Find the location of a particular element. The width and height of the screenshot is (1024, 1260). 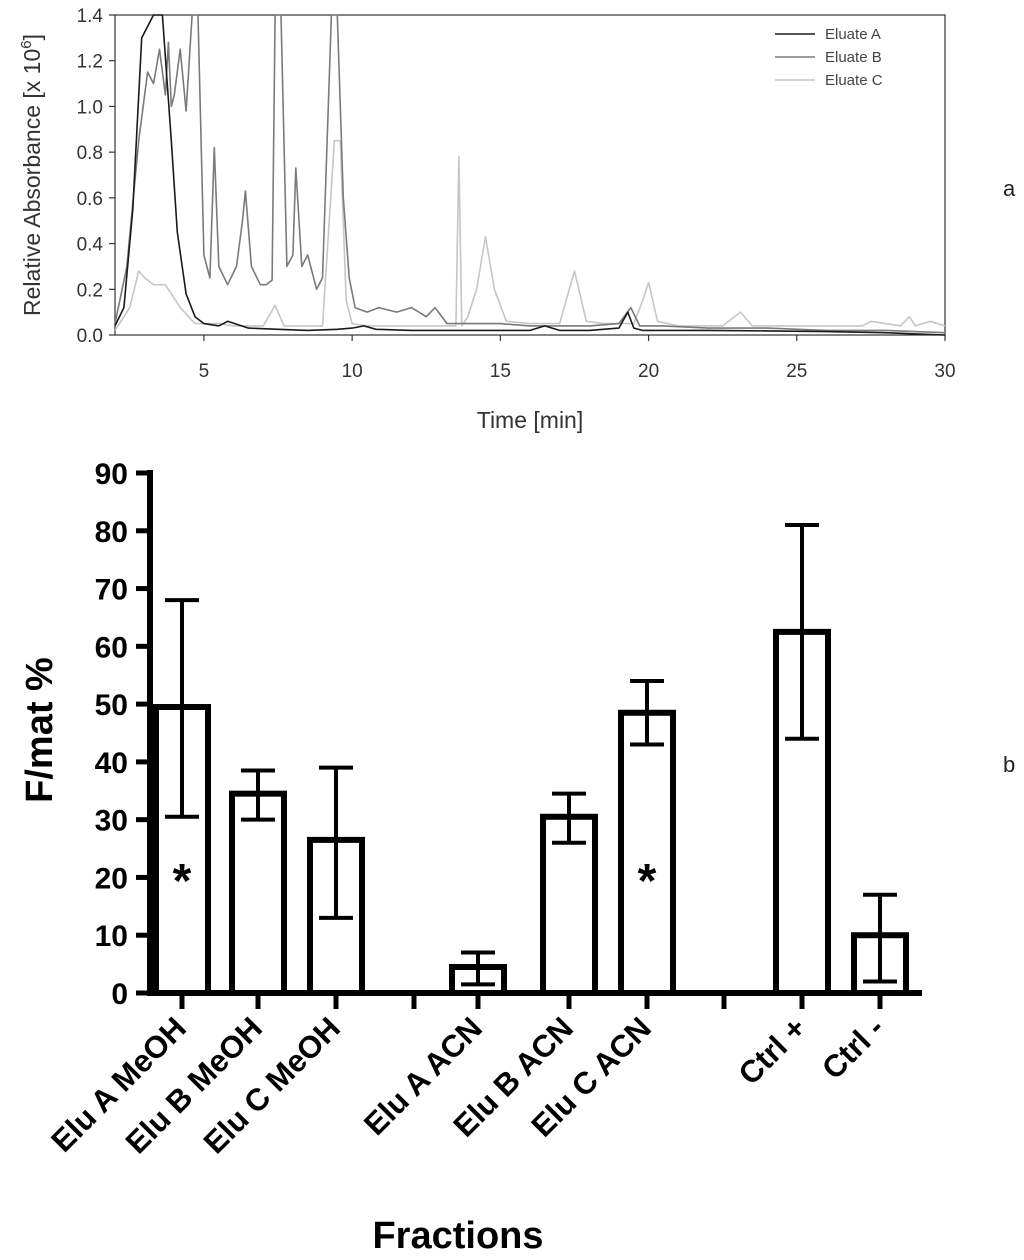

x-ticks-a: 5 10 15 20 25 30 is located at coordinates (577, 358).